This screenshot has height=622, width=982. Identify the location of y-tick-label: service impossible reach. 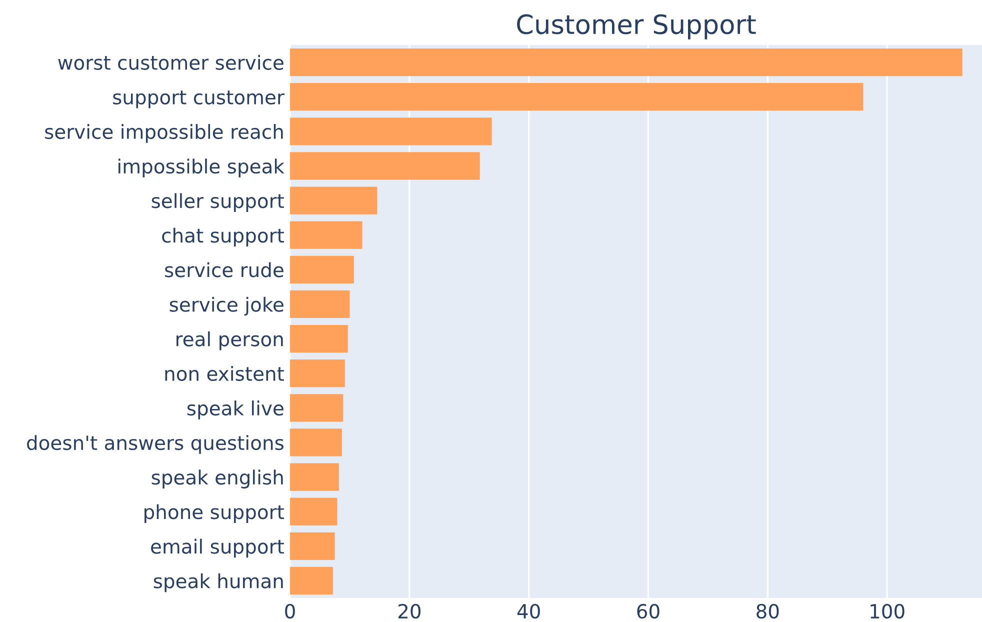
(164, 133).